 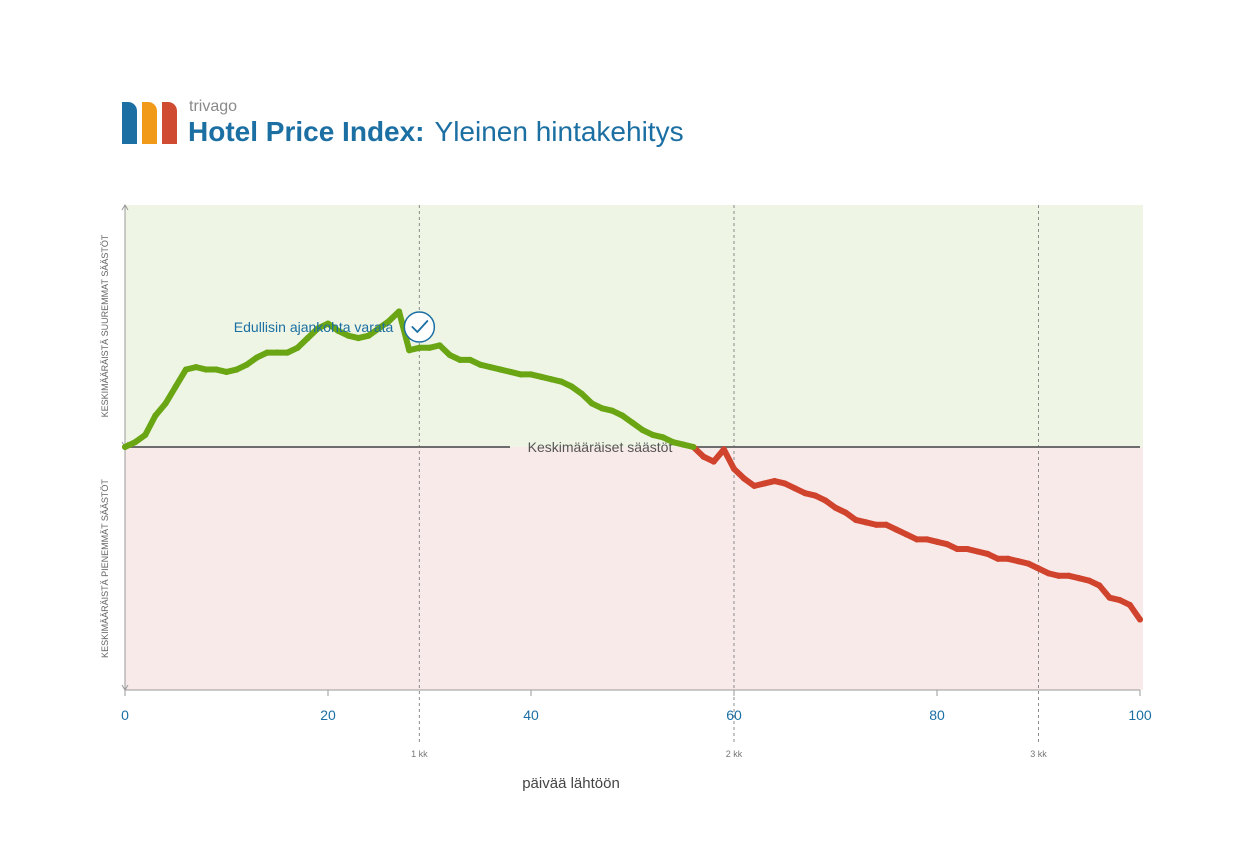 What do you see at coordinates (129, 123) in the screenshot?
I see `logo-bar-blue` at bounding box center [129, 123].